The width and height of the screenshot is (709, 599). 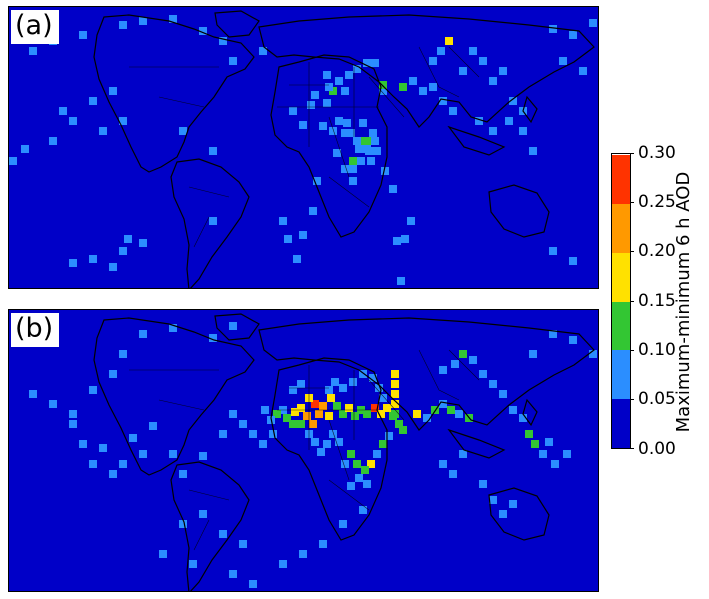 I want to click on colorbar-tick-label: 0.10, so click(x=657, y=350).